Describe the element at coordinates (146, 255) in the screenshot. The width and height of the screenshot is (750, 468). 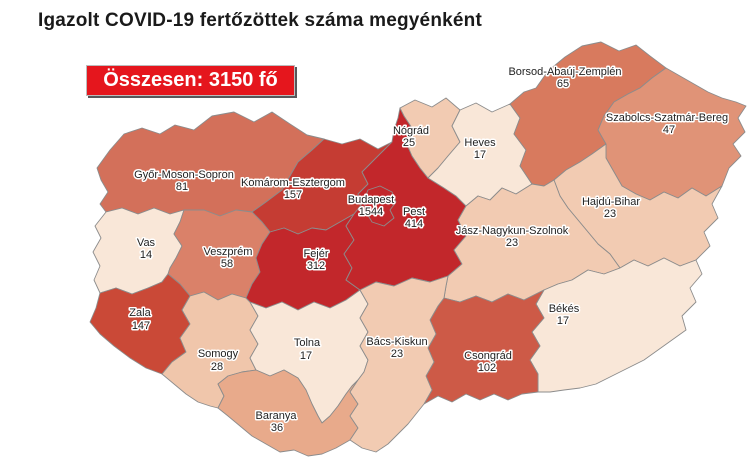
I see `county-vas-value: 14` at that location.